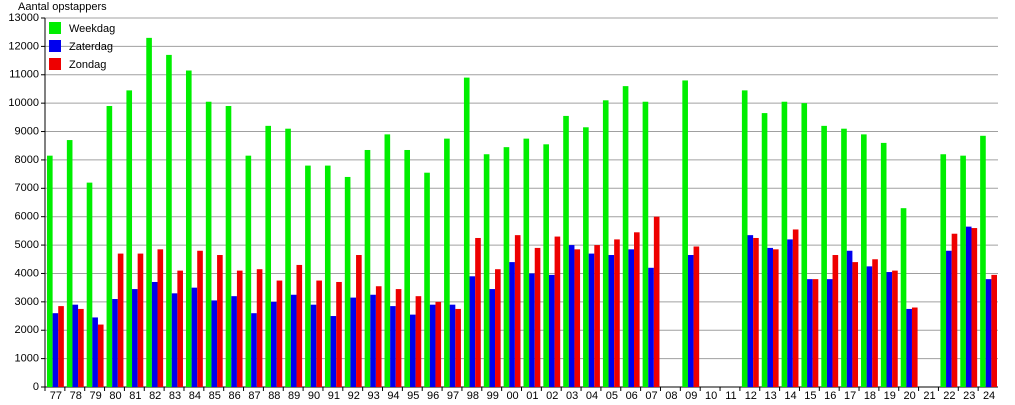 This screenshot has height=405, width=1015. Describe the element at coordinates (969, 395) in the screenshot. I see `x-tick-label: 23` at that location.